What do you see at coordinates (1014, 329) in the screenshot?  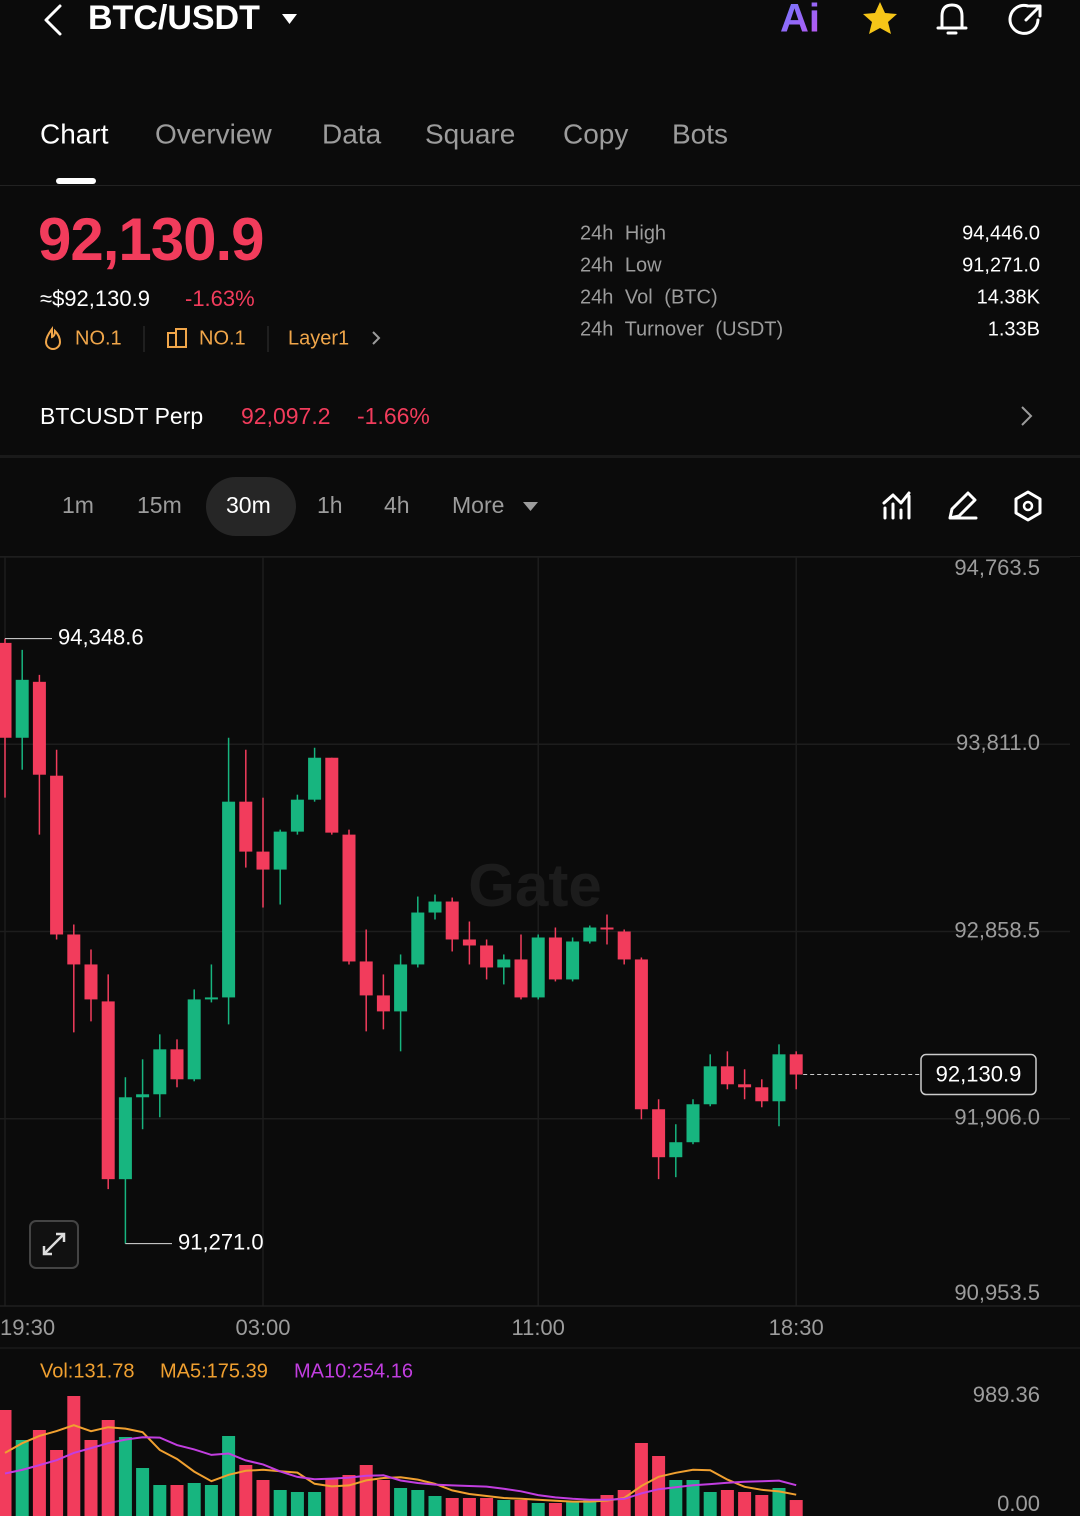 I see `stat-value: 1.33B` at bounding box center [1014, 329].